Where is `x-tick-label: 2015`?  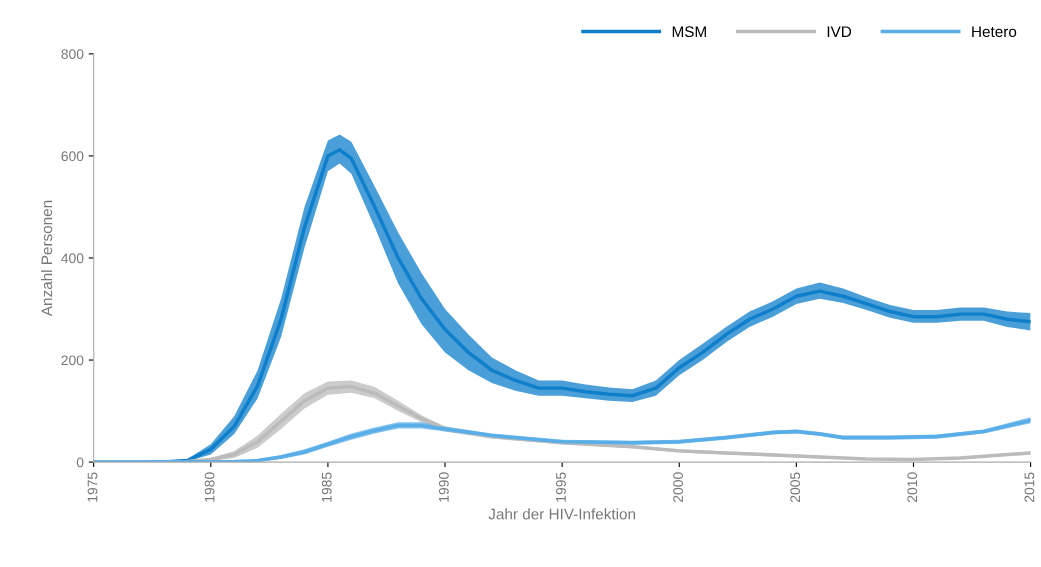 x-tick-label: 2015 is located at coordinates (1029, 487).